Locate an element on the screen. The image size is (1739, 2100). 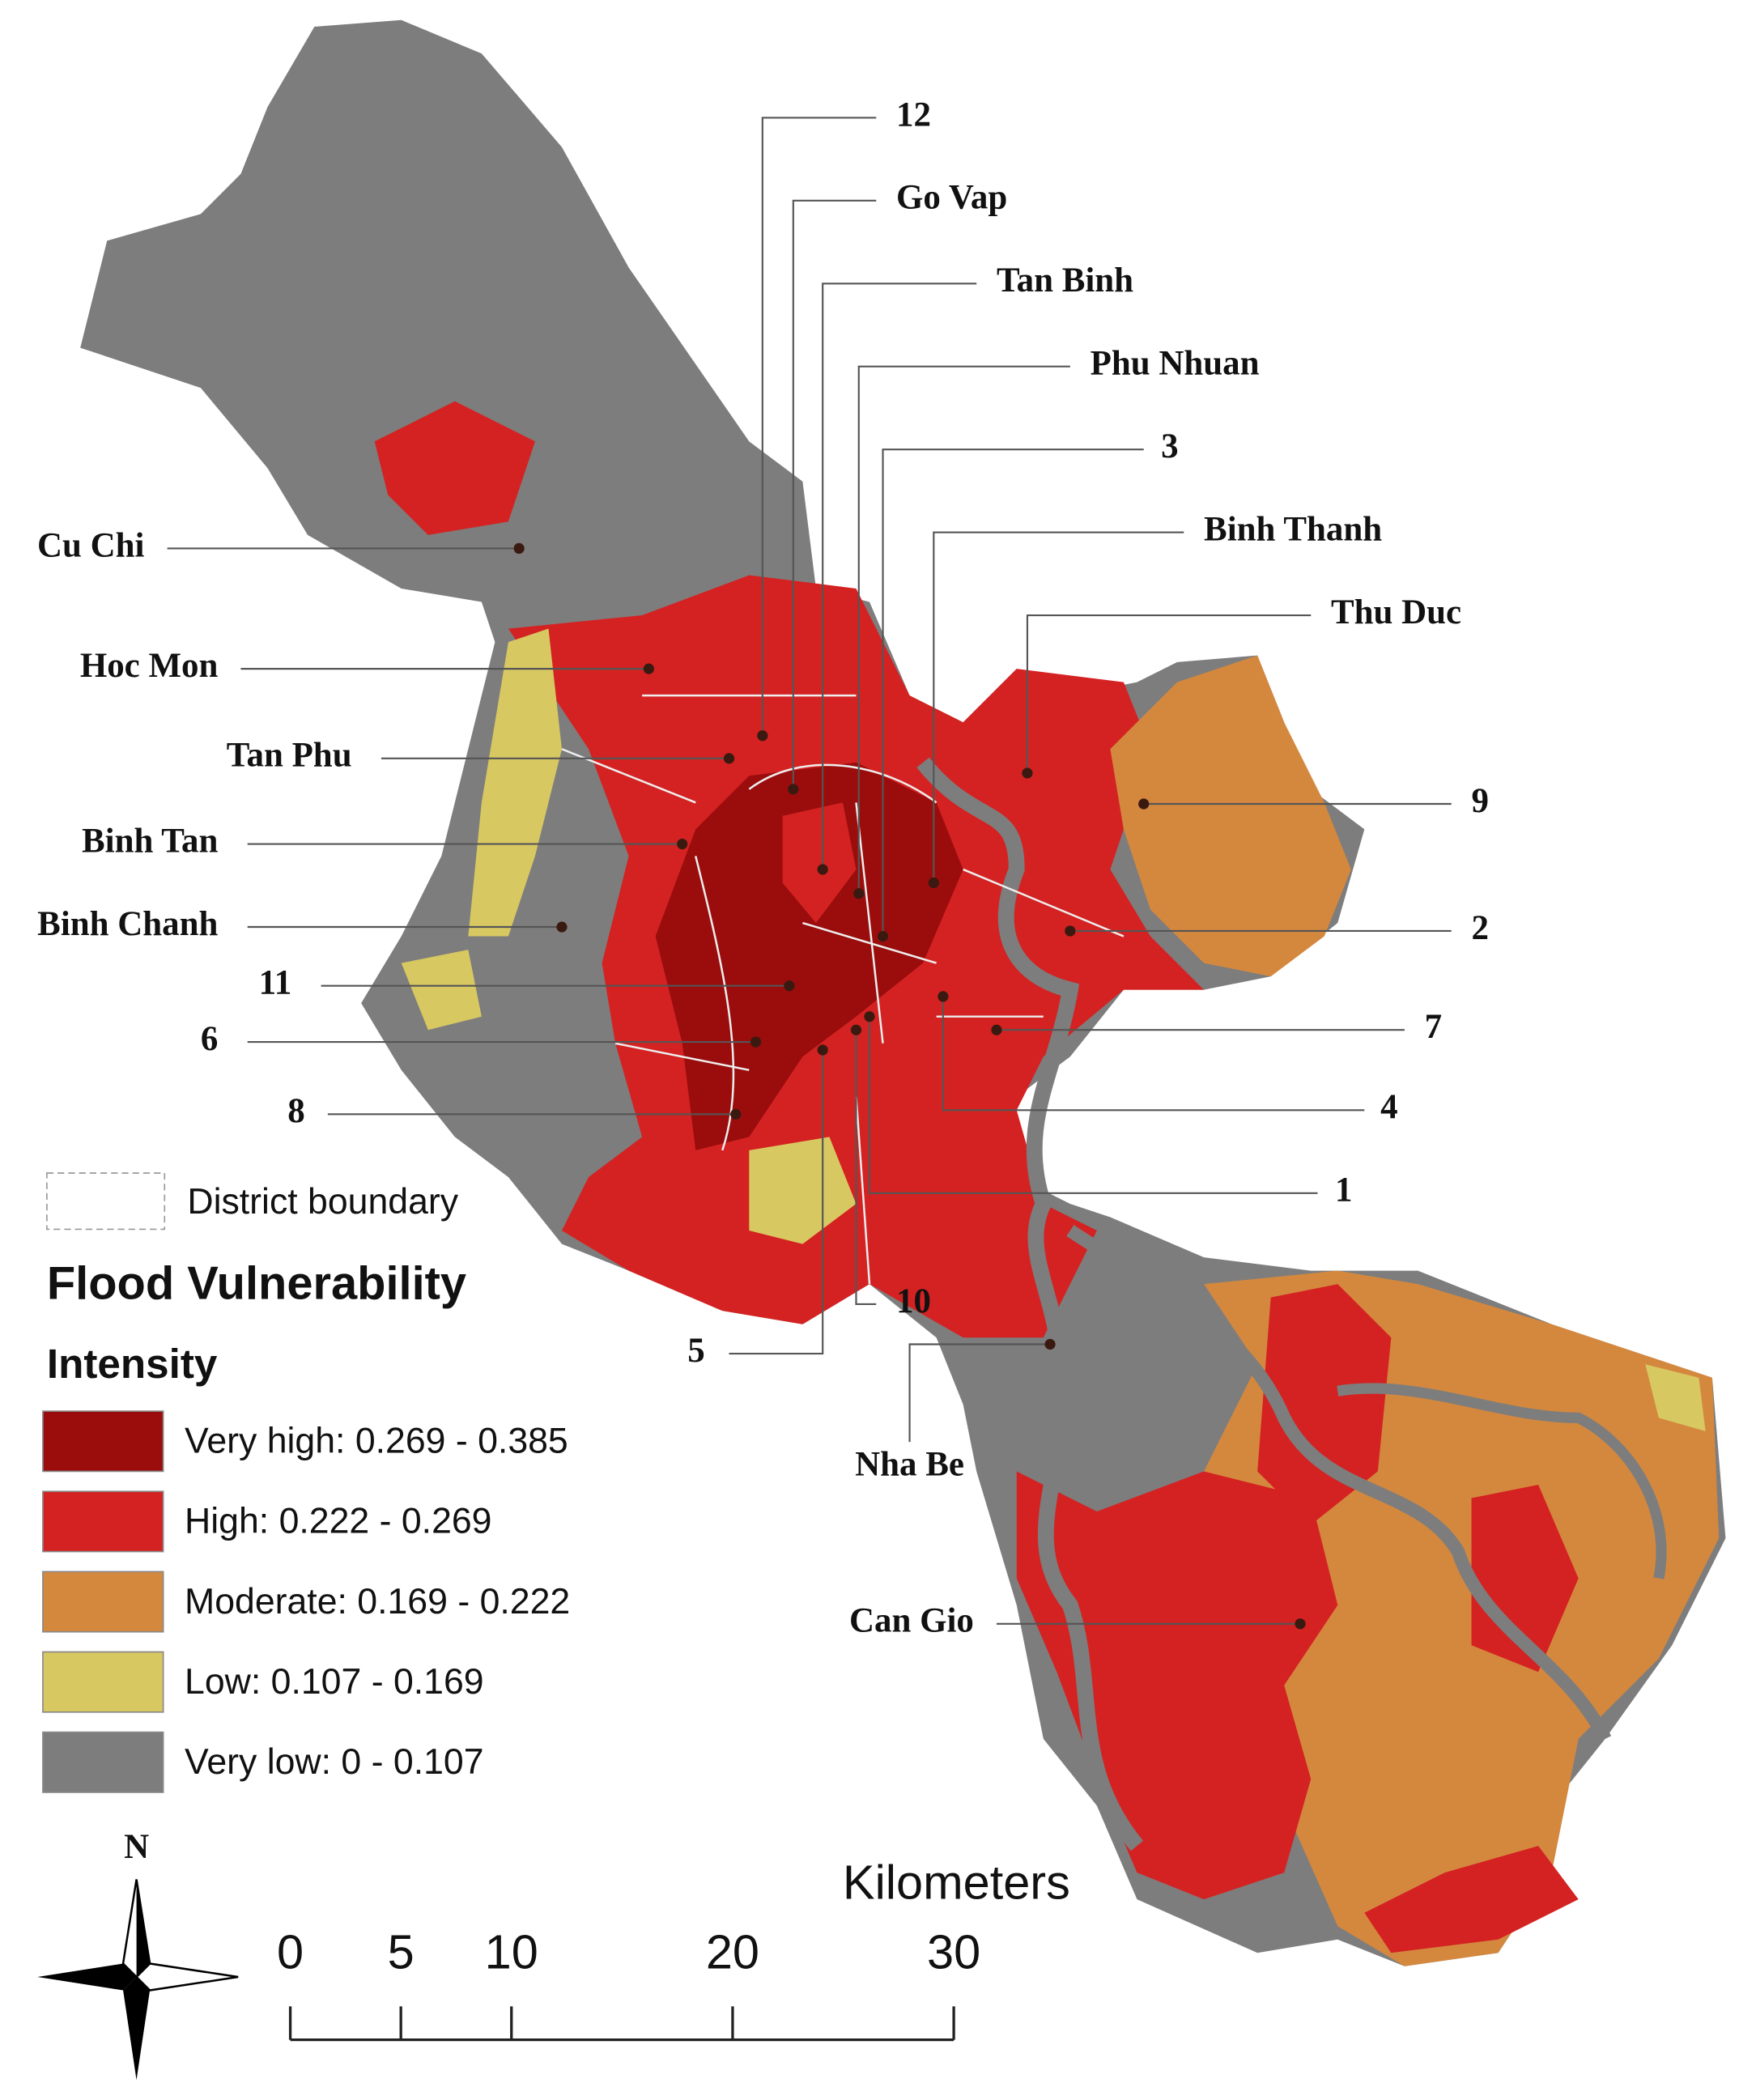
north-arrow: N is located at coordinates (138, 1954).